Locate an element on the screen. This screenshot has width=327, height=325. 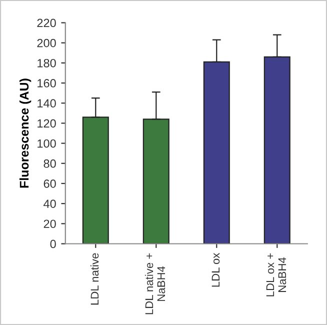
y-tick-label: 0 is located at coordinates (53, 244).